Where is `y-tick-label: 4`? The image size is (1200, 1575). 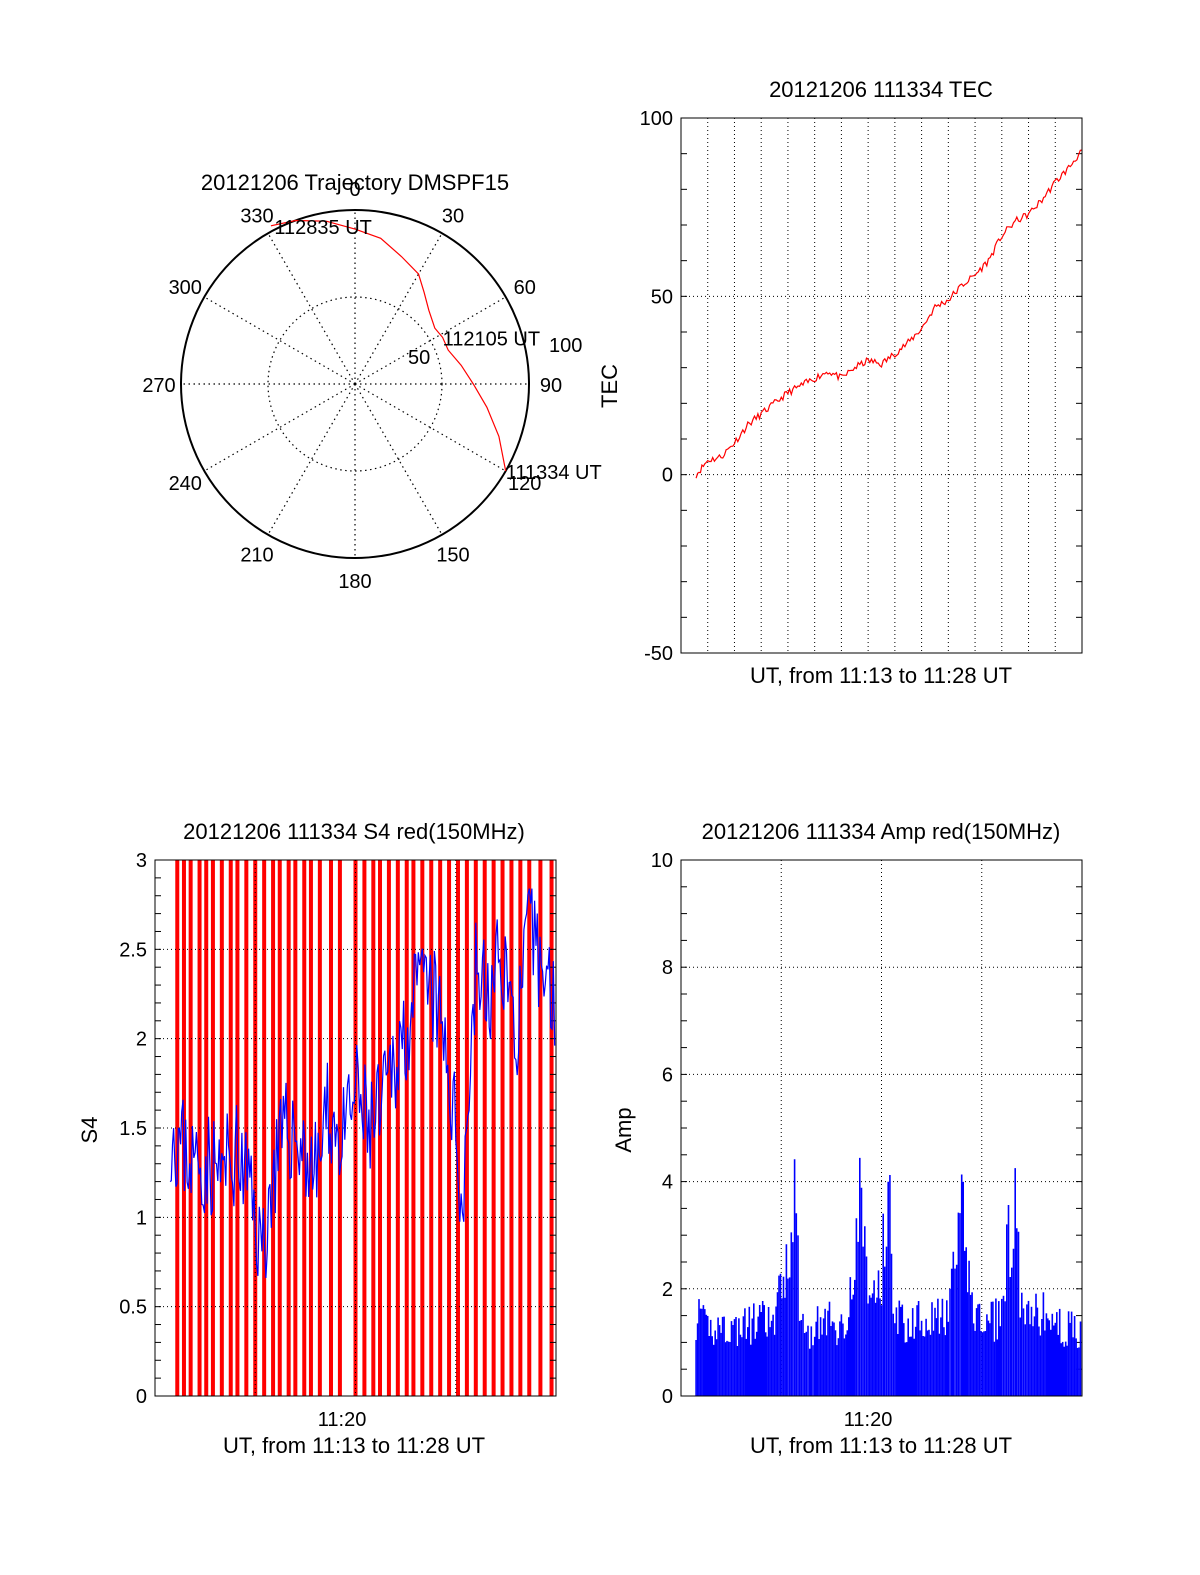 y-tick-label: 4 is located at coordinates (667, 1183).